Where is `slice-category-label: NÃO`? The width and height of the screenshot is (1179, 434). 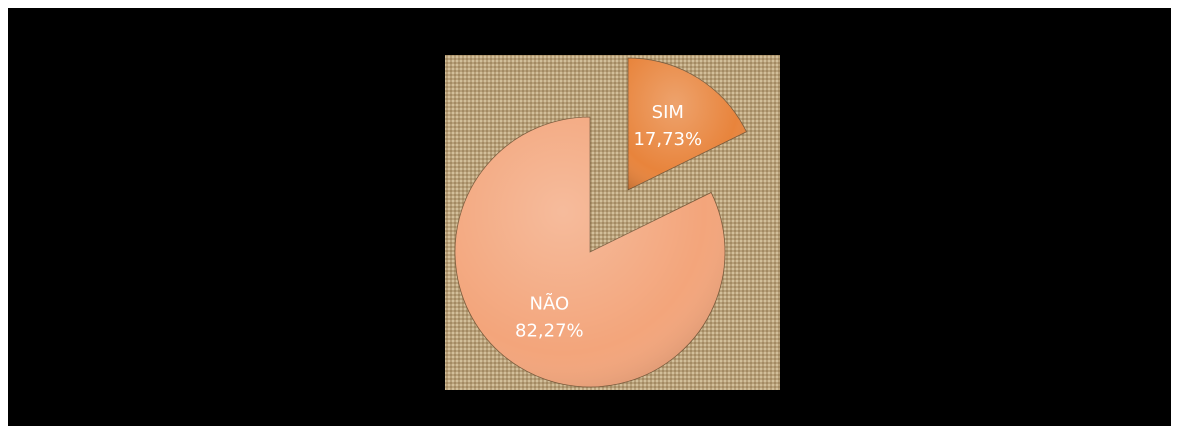
slice-category-label: NÃO is located at coordinates (550, 303).